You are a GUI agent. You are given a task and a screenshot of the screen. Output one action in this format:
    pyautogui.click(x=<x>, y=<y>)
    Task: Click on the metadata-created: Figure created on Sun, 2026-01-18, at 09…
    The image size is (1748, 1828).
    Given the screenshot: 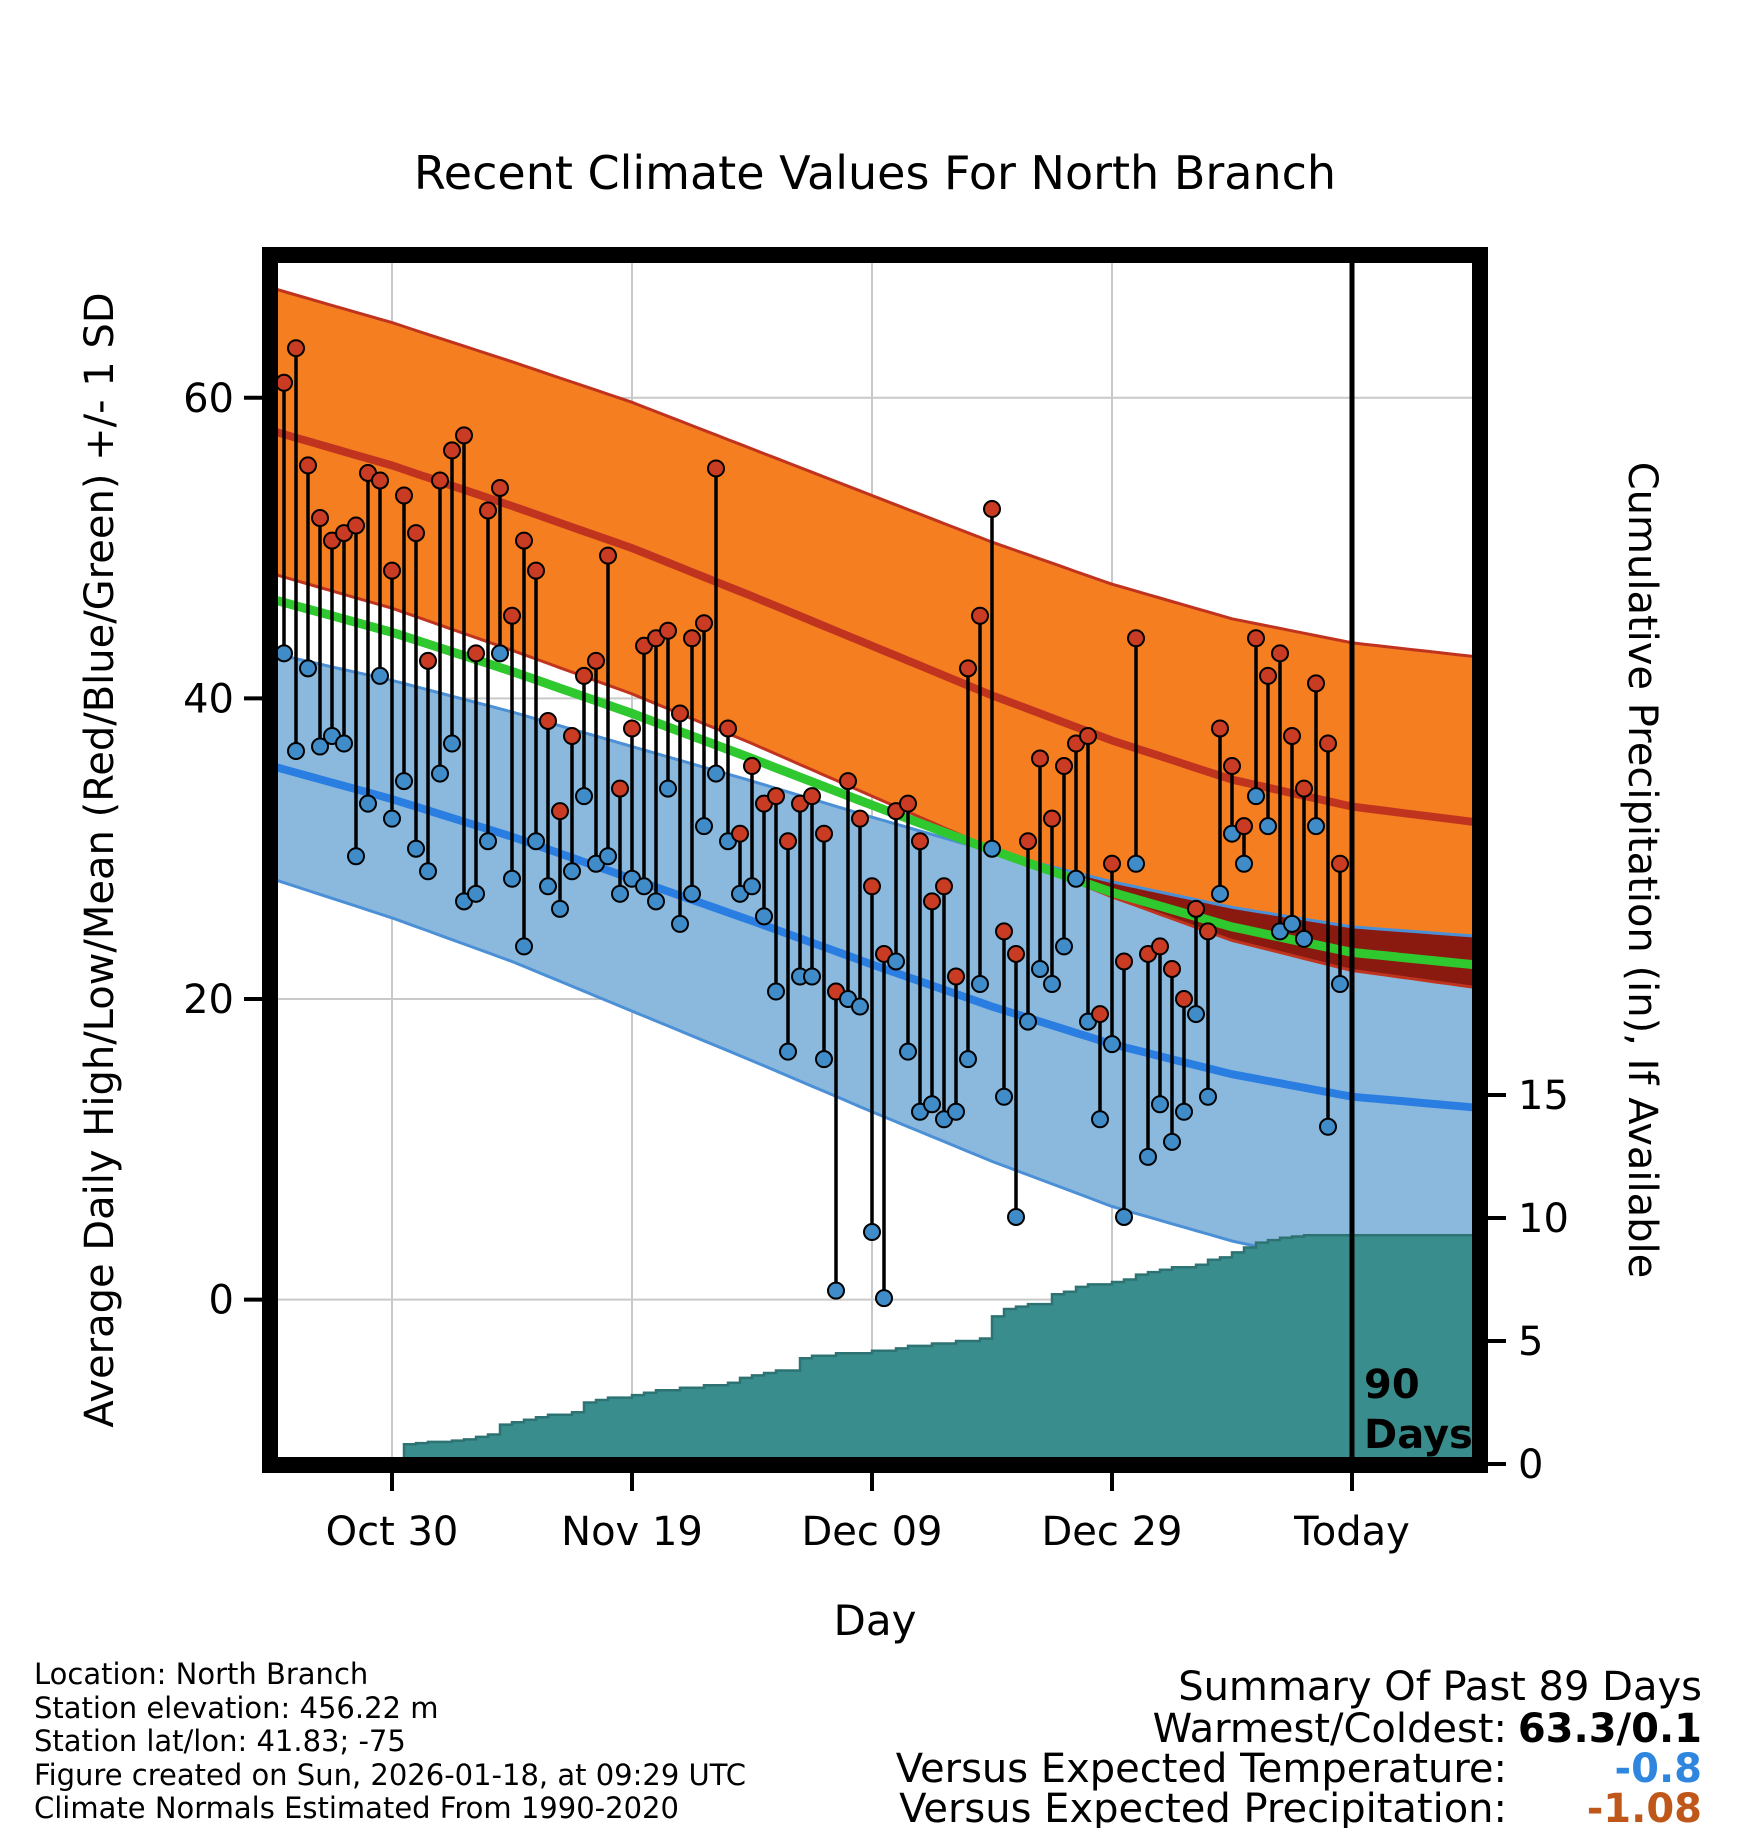 What is the action you would take?
    pyautogui.click(x=390, y=1774)
    